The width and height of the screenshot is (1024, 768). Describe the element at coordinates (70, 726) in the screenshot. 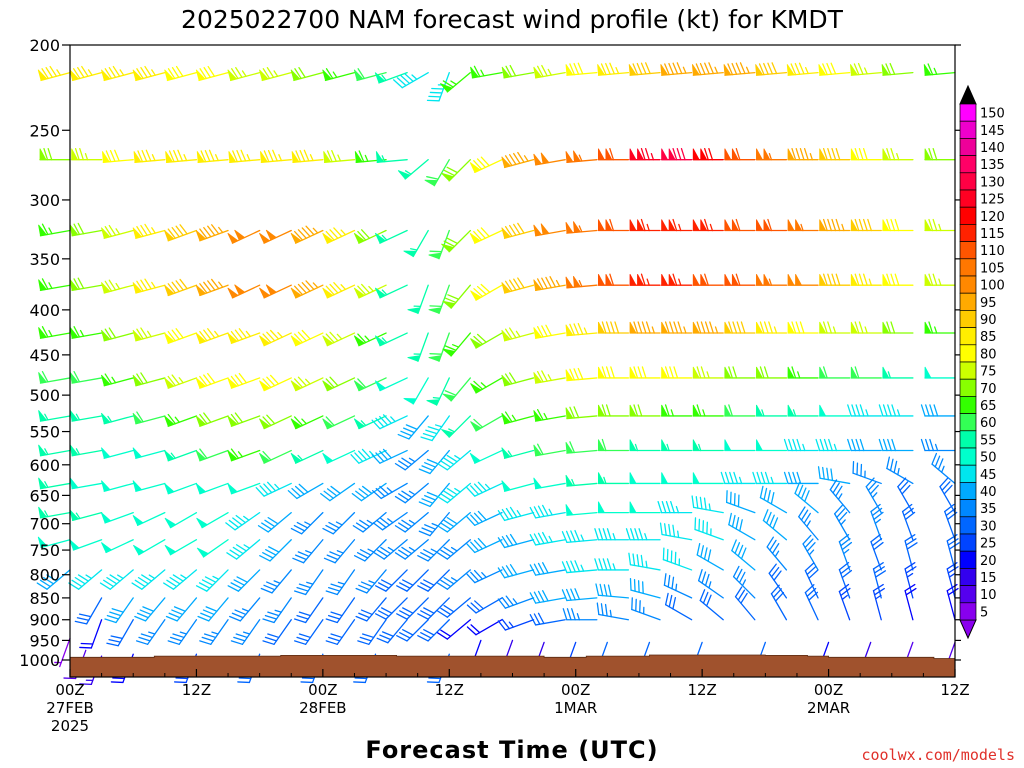

I see `x-tick-label: 2025` at that location.